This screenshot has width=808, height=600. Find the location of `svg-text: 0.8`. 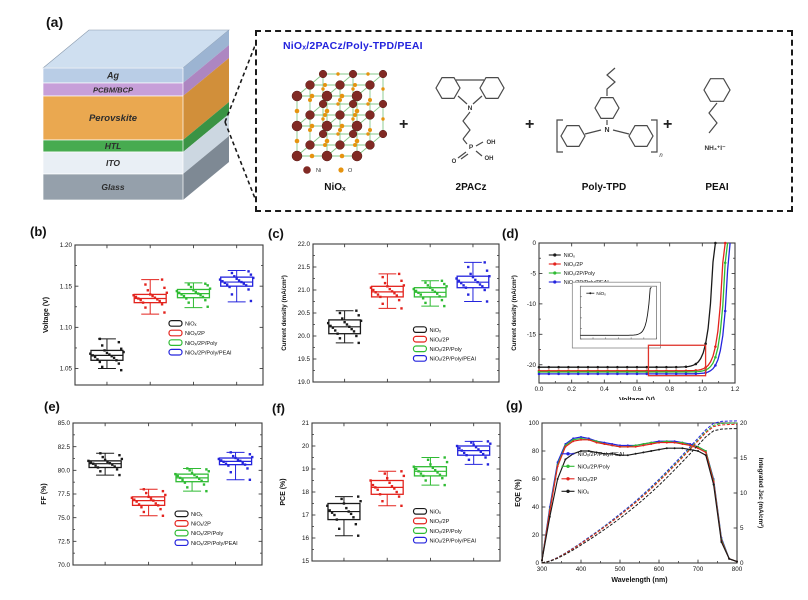

svg-text: 0.8 is located at coordinates (669, 389).